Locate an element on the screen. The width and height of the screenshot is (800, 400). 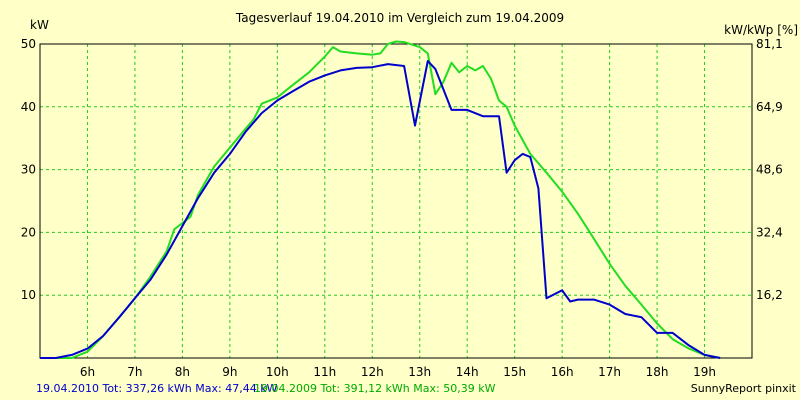
x-tick-label: 15h is located at coordinates (514, 372).